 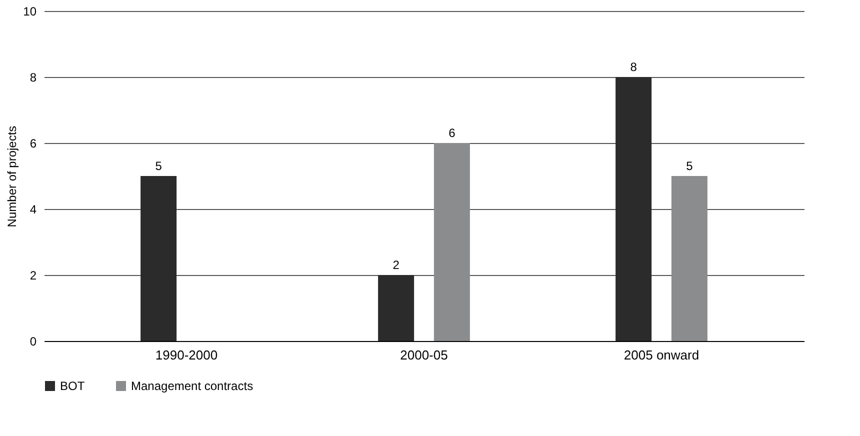 I want to click on legend-label: Management contracts, so click(x=192, y=386).